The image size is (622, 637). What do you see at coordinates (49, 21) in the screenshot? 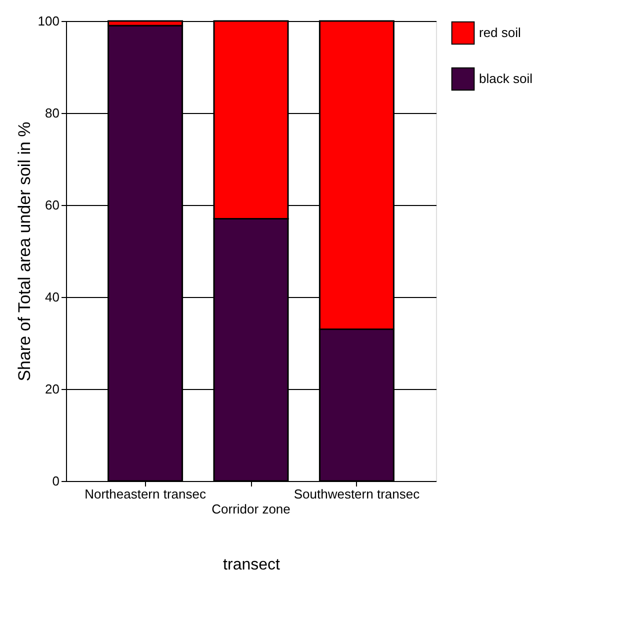
I see `y-tick-label: 100` at bounding box center [49, 21].